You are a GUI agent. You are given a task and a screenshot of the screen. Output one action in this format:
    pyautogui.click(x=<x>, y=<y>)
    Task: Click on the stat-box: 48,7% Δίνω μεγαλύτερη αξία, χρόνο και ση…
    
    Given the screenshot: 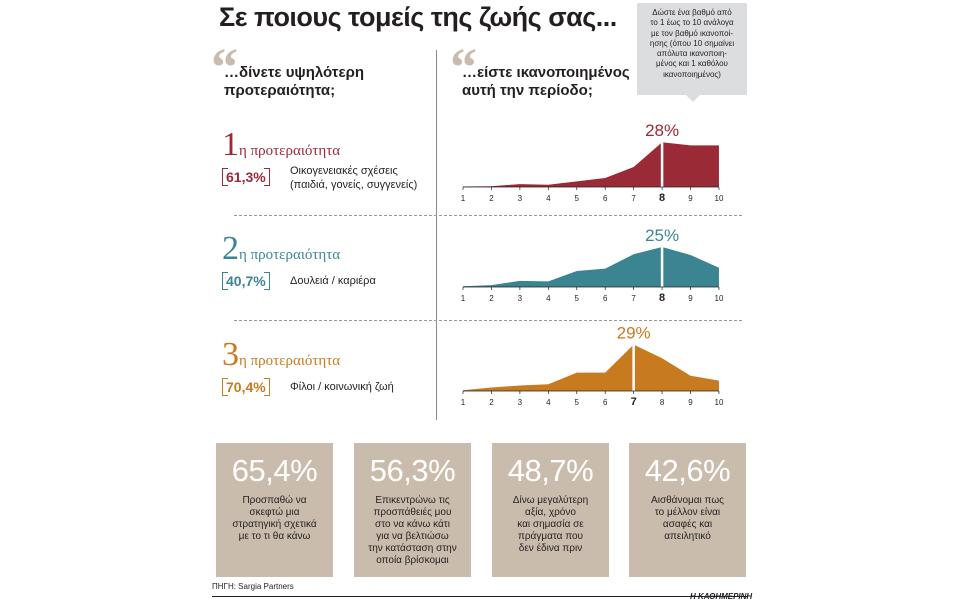 What is the action you would take?
    pyautogui.click(x=550, y=510)
    